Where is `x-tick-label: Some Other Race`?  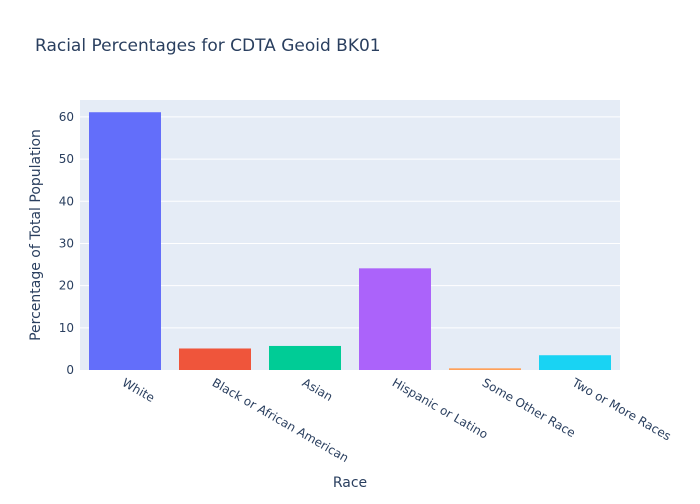
x-tick-label: Some Other Race is located at coordinates (529, 408).